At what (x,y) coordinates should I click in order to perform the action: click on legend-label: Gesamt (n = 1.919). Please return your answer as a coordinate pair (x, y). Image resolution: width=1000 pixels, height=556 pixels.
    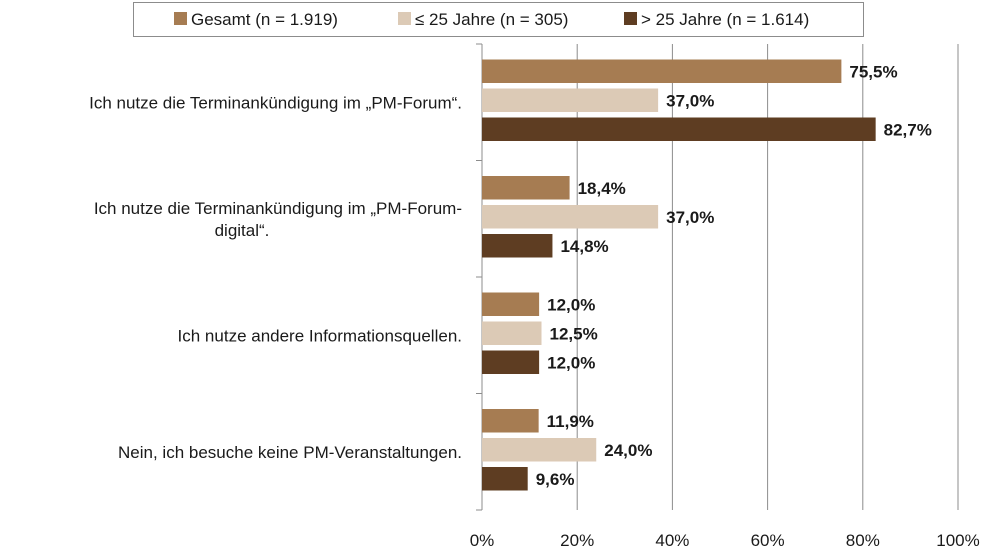
    Looking at the image, I should click on (264, 19).